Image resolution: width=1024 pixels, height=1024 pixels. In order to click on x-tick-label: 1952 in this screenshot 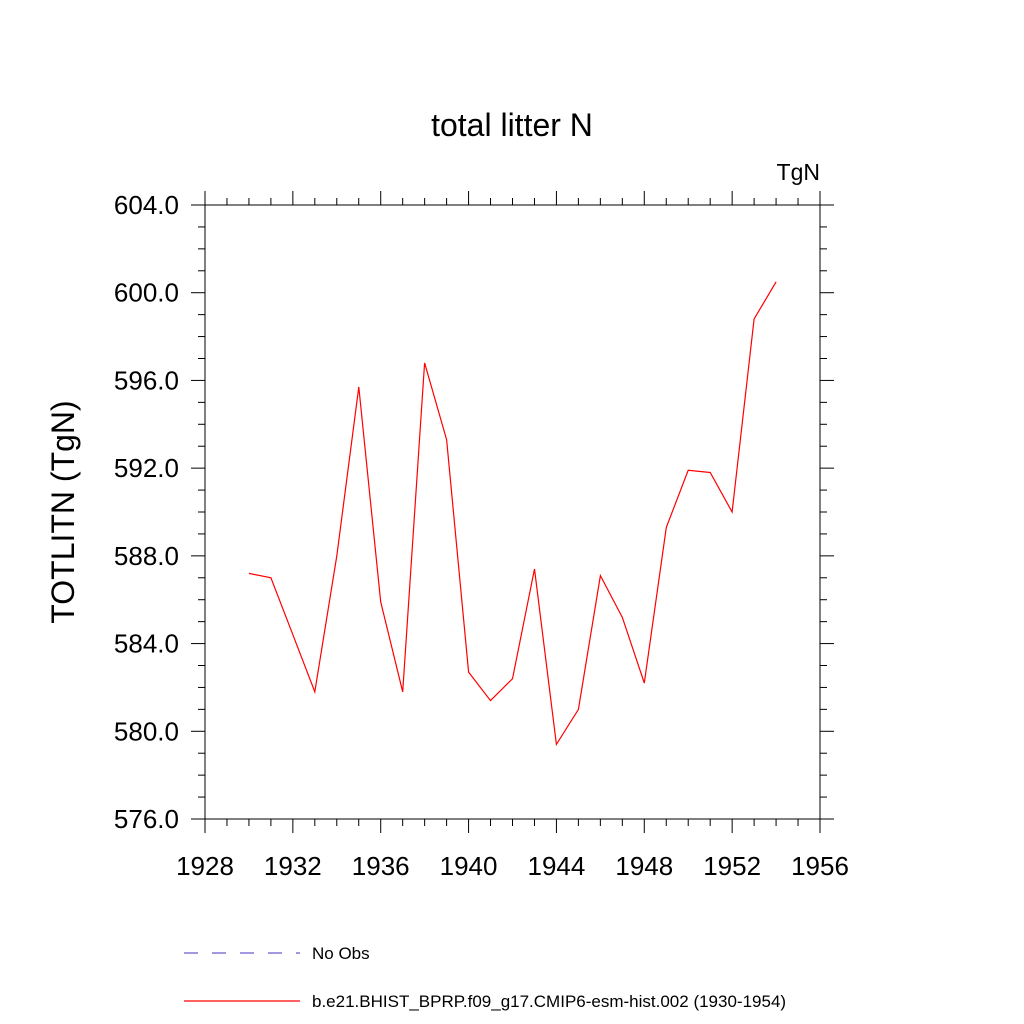, I will do `click(732, 866)`.